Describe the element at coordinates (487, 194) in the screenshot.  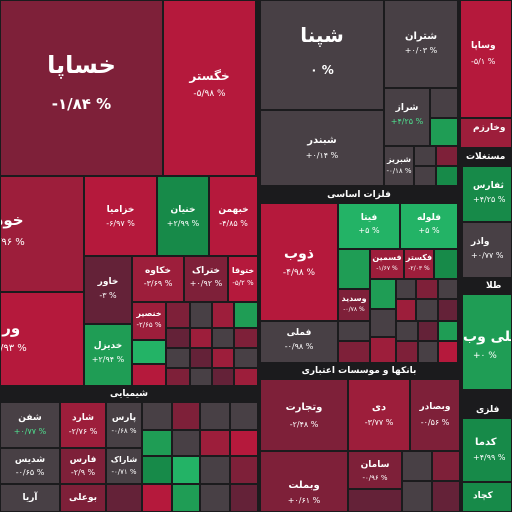
I see `tile-thafars: ثفارس +۴/۲۵ %` at that location.